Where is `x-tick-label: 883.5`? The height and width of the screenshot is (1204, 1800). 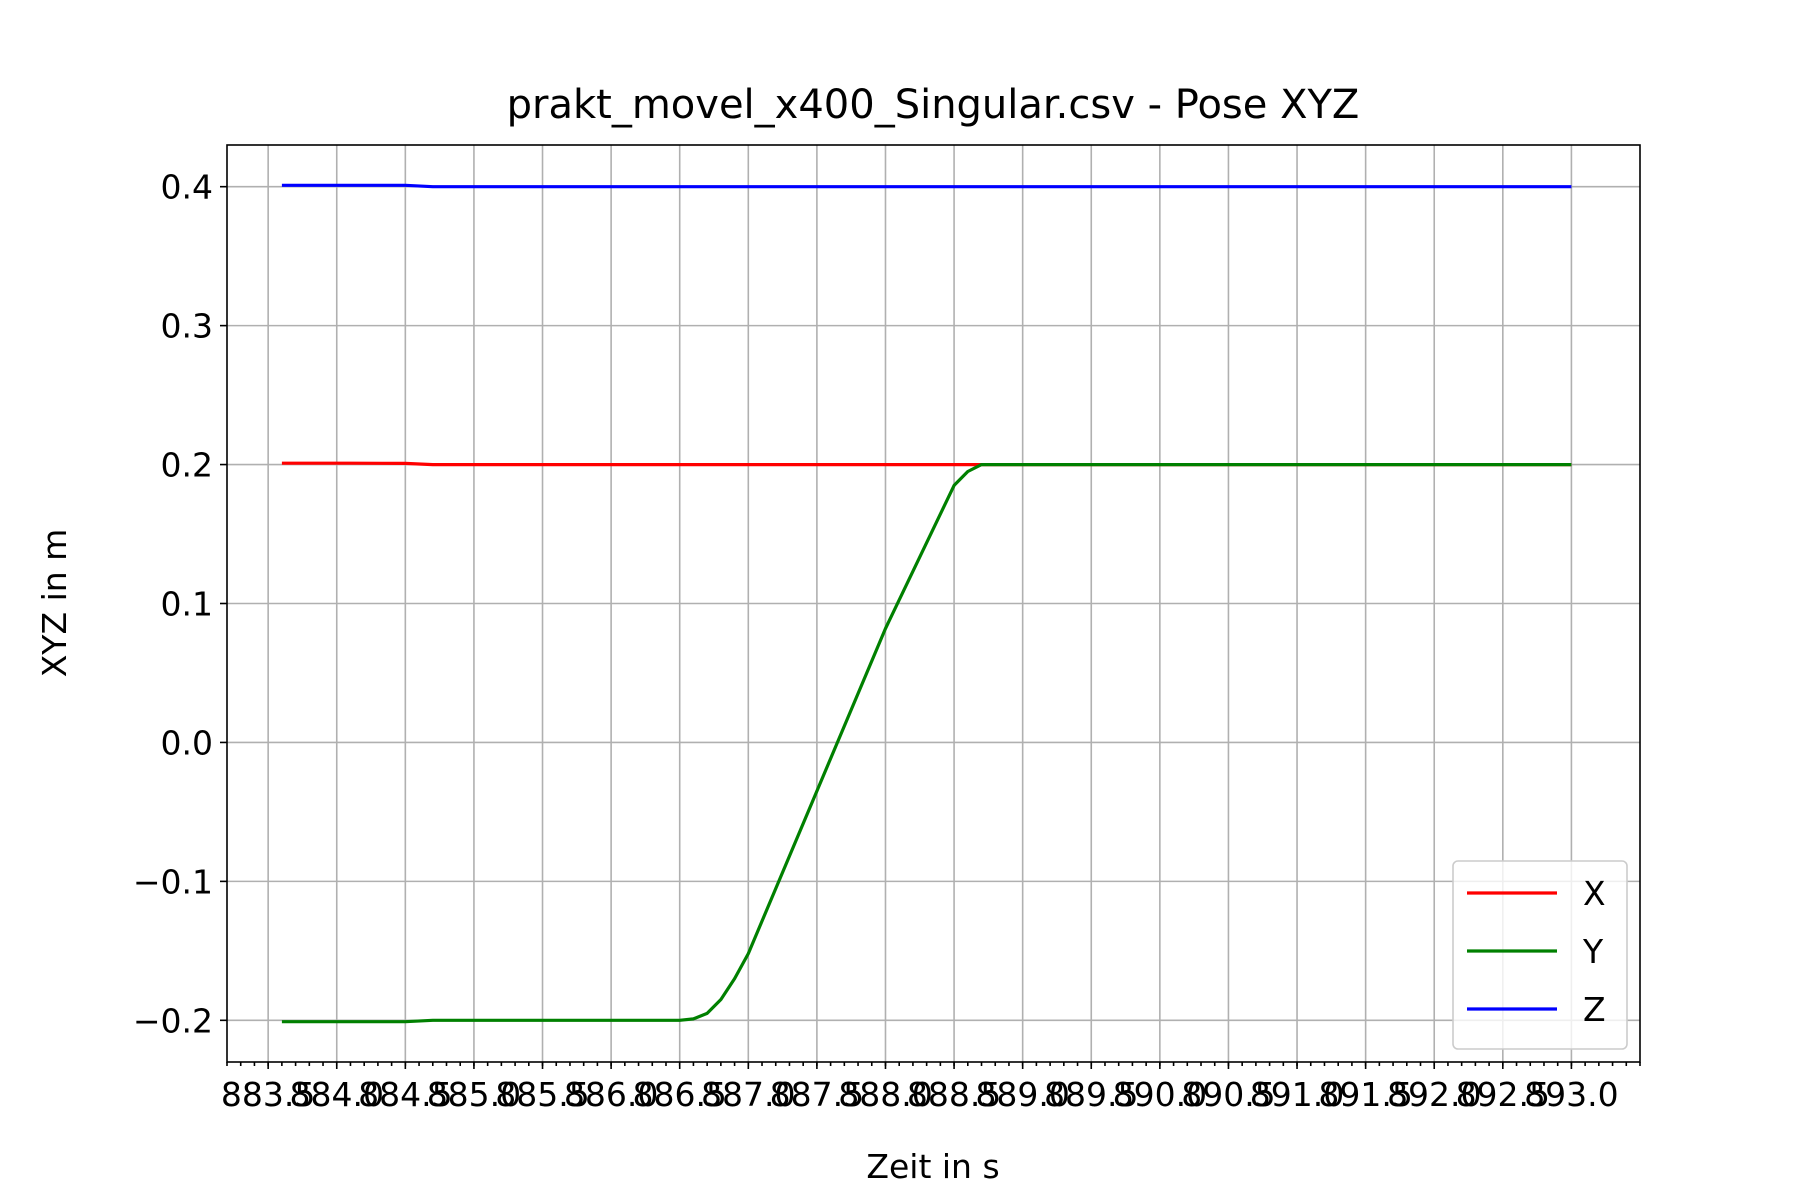
x-tick-label: 883.5 is located at coordinates (268, 1094).